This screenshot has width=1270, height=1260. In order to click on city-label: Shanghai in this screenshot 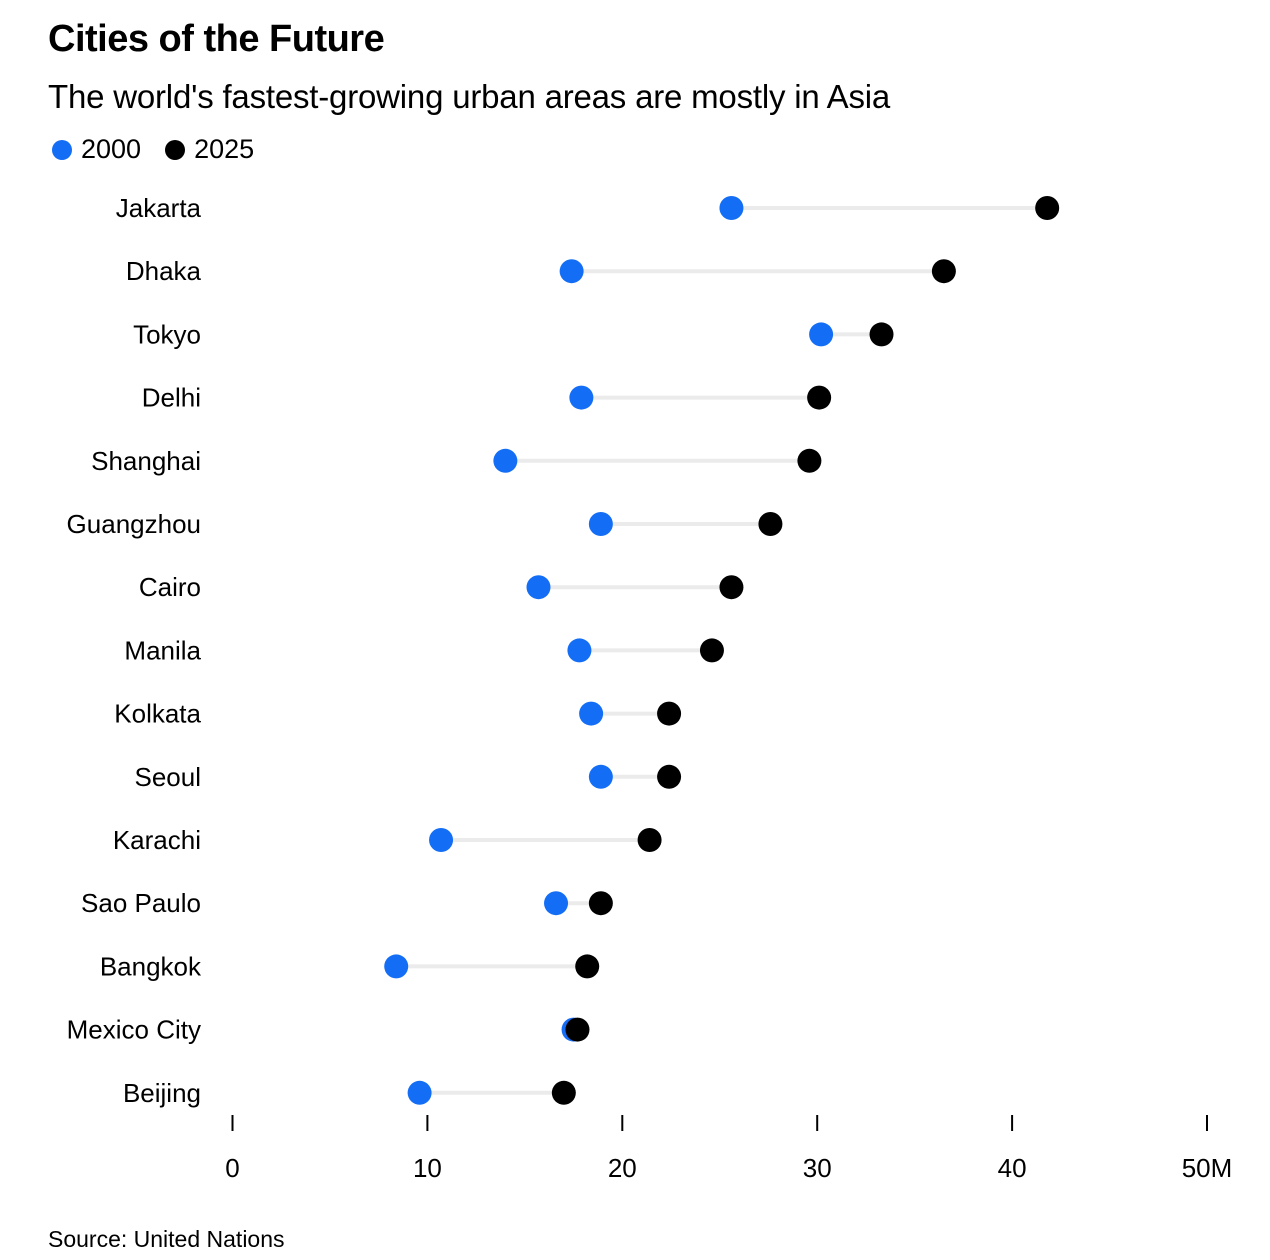, I will do `click(146, 461)`.